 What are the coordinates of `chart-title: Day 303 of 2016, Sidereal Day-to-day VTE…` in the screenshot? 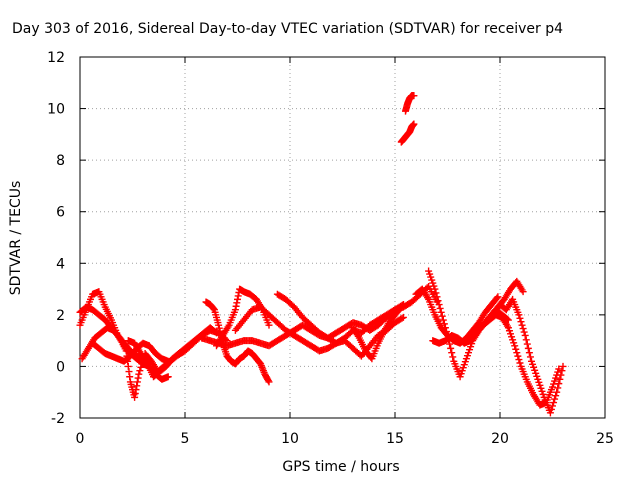 It's located at (287, 29).